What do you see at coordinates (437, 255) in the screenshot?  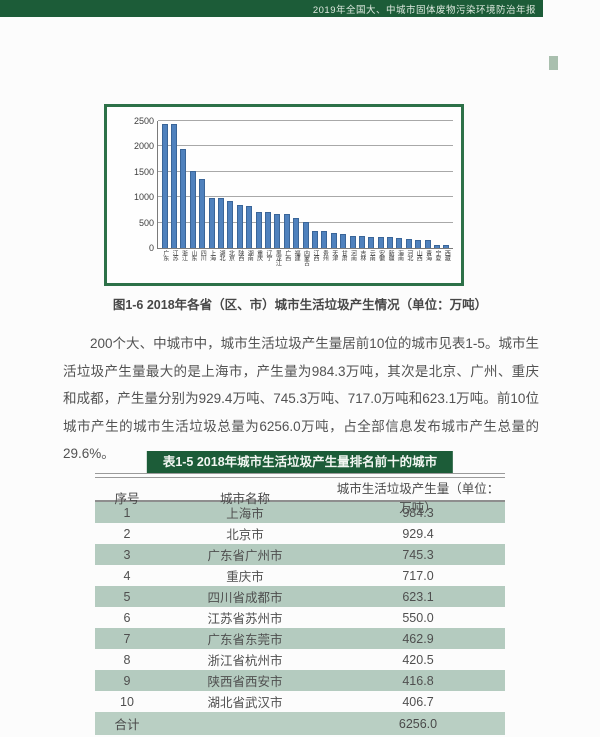 I see `x-tick-label: 宁夏` at bounding box center [437, 255].